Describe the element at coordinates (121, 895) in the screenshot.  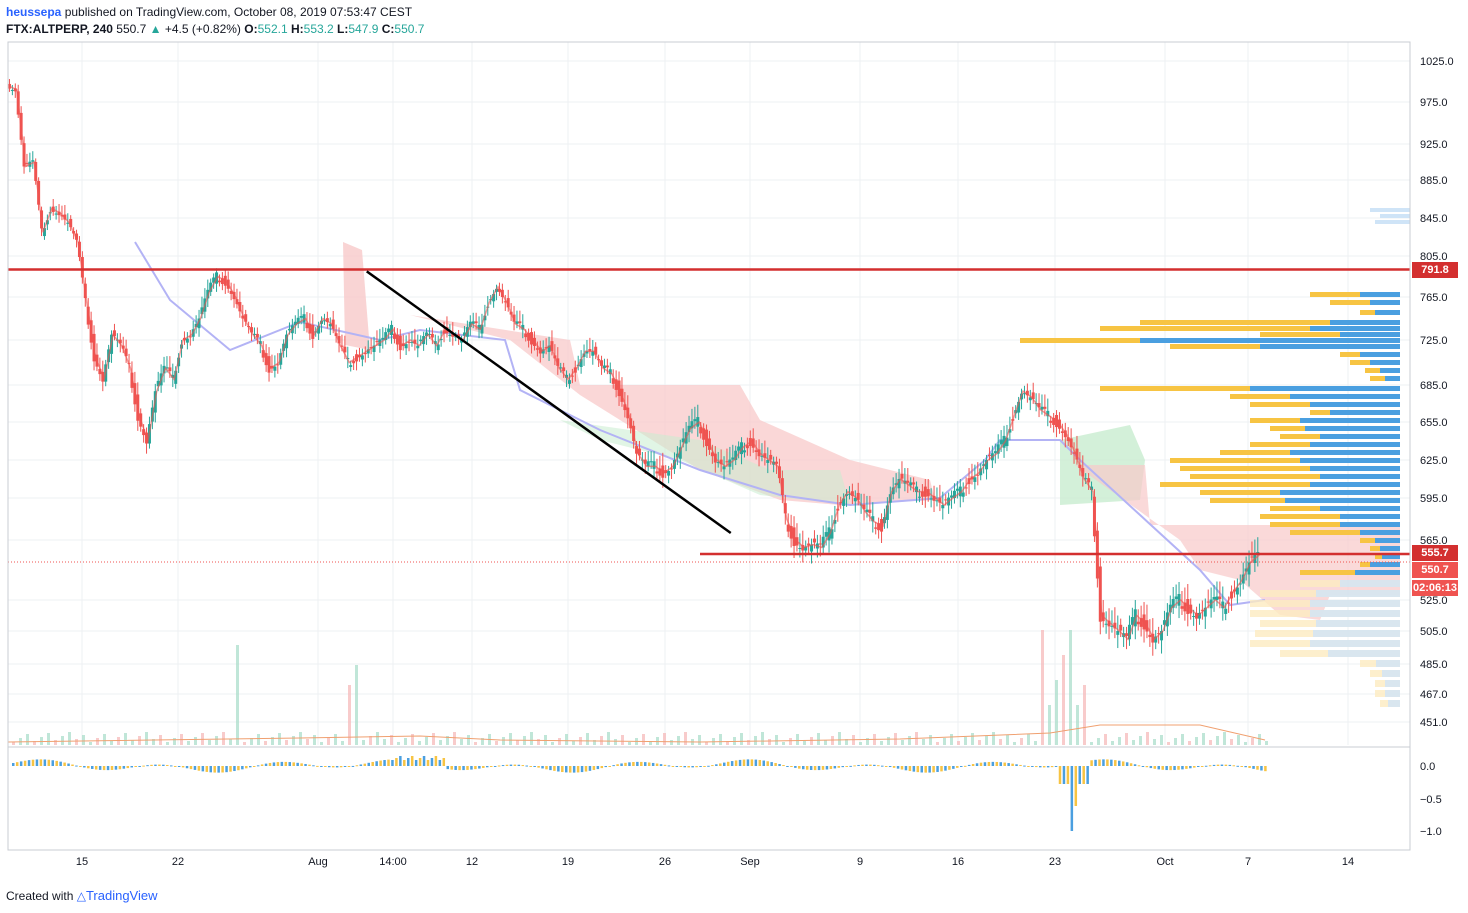
I see `tradingview-brand: TradingView` at that location.